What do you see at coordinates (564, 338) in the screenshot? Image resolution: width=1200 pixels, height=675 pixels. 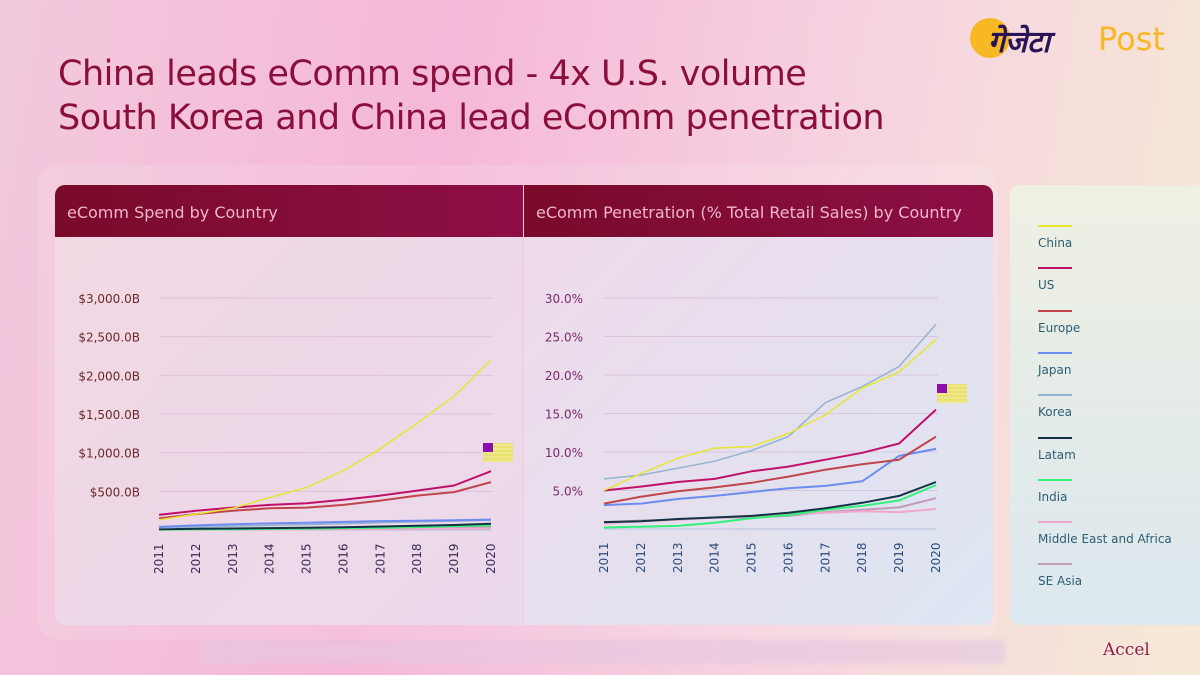 I see `y-tick-label: 25.0%` at bounding box center [564, 338].